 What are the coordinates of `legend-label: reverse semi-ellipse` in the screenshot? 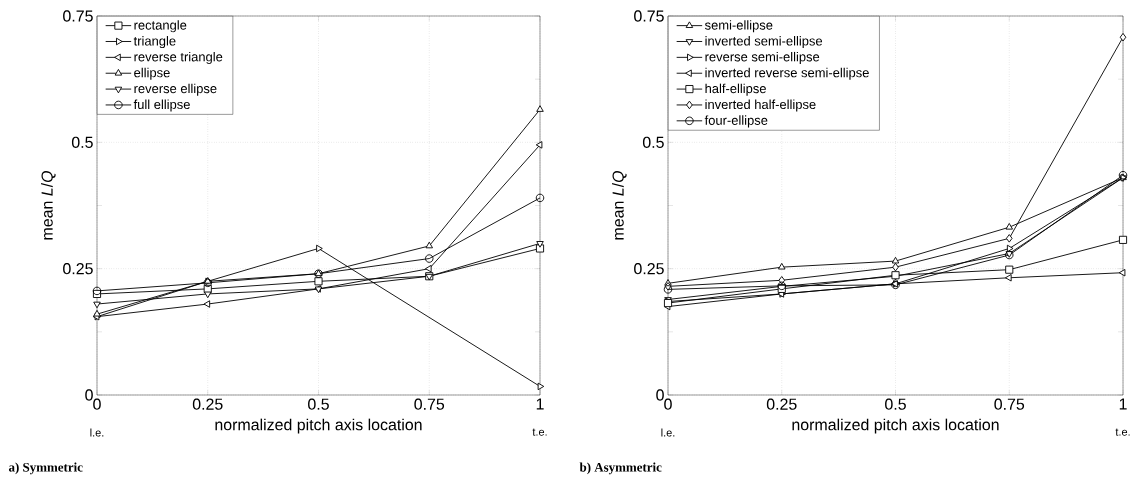 It's located at (762, 57).